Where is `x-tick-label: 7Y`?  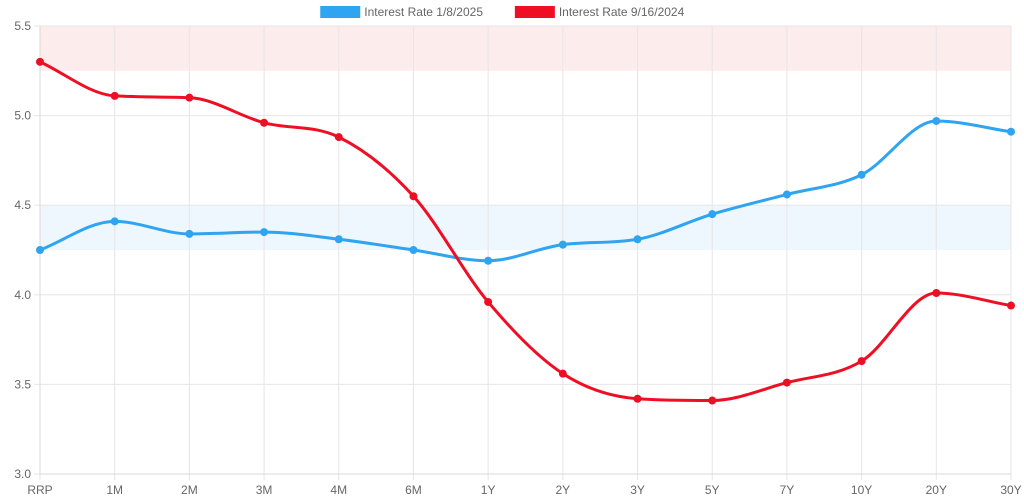
x-tick-label: 7Y is located at coordinates (787, 490).